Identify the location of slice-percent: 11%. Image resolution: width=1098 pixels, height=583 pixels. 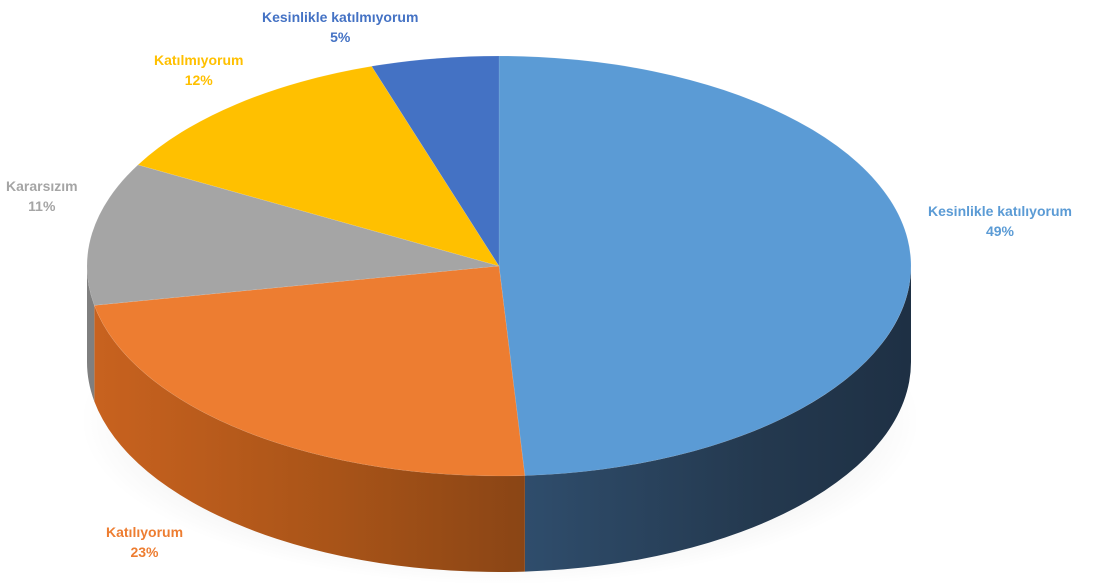
(42, 206).